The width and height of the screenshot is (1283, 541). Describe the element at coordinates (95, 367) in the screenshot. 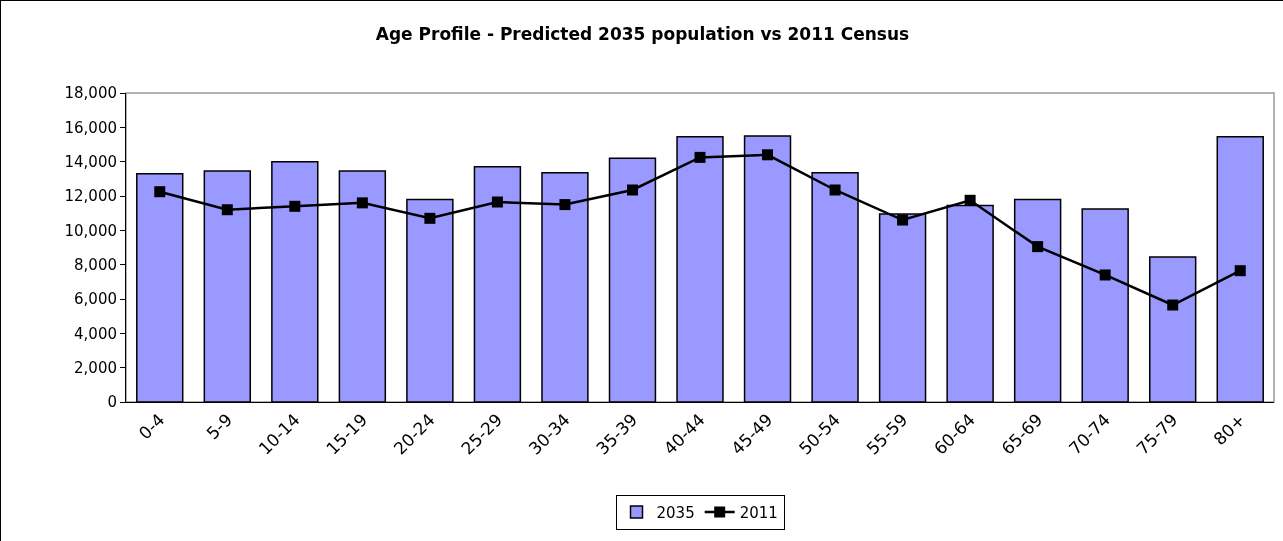

I see `y-tick-label: 2,000` at that location.